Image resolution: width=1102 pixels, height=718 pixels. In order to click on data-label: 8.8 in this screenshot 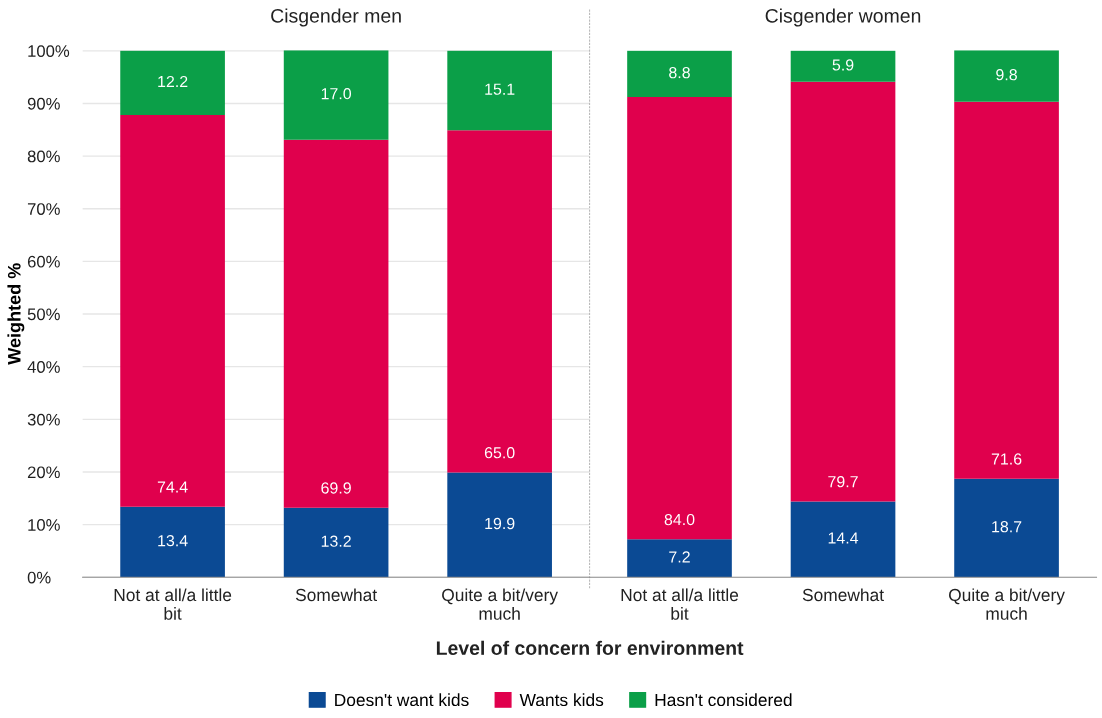, I will do `click(679, 72)`.